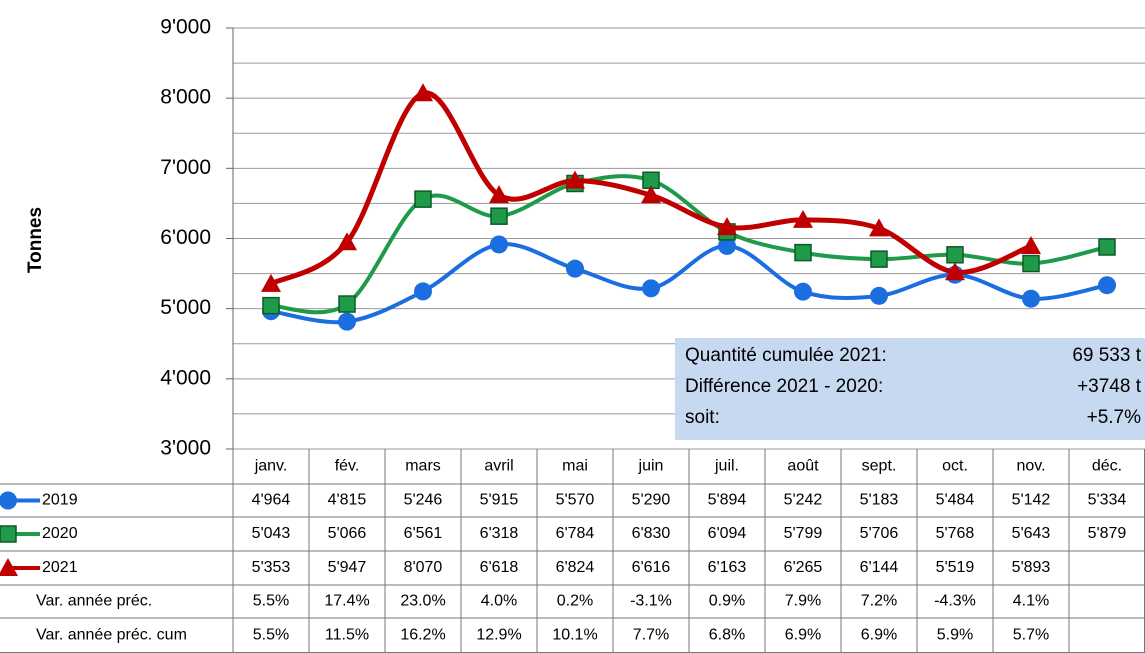  What do you see at coordinates (689, 283) in the screenshot?
I see `series-line` at bounding box center [689, 283].